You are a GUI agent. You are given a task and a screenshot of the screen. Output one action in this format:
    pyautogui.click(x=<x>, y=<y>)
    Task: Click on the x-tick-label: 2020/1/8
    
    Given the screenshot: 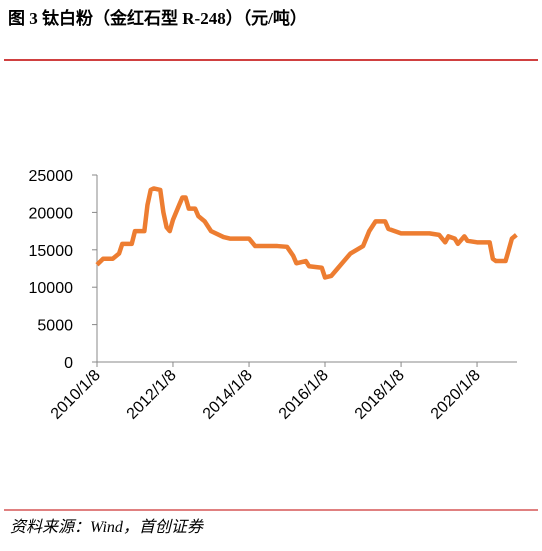 What is the action you would take?
    pyautogui.click(x=456, y=395)
    